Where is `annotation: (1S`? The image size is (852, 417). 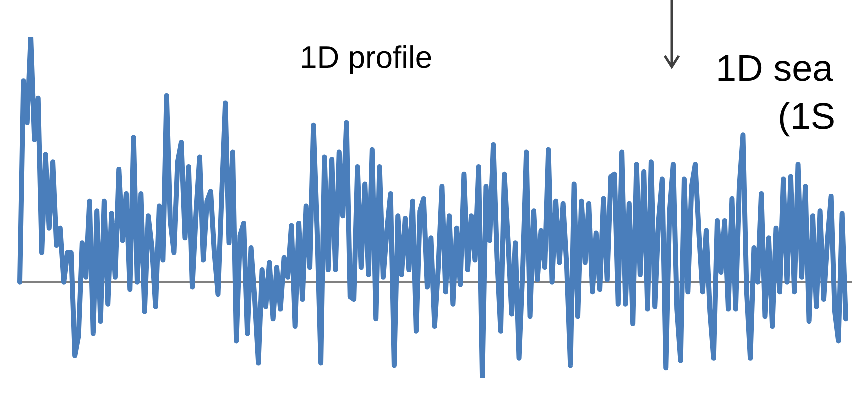
annotation: (1S is located at coordinates (807, 116).